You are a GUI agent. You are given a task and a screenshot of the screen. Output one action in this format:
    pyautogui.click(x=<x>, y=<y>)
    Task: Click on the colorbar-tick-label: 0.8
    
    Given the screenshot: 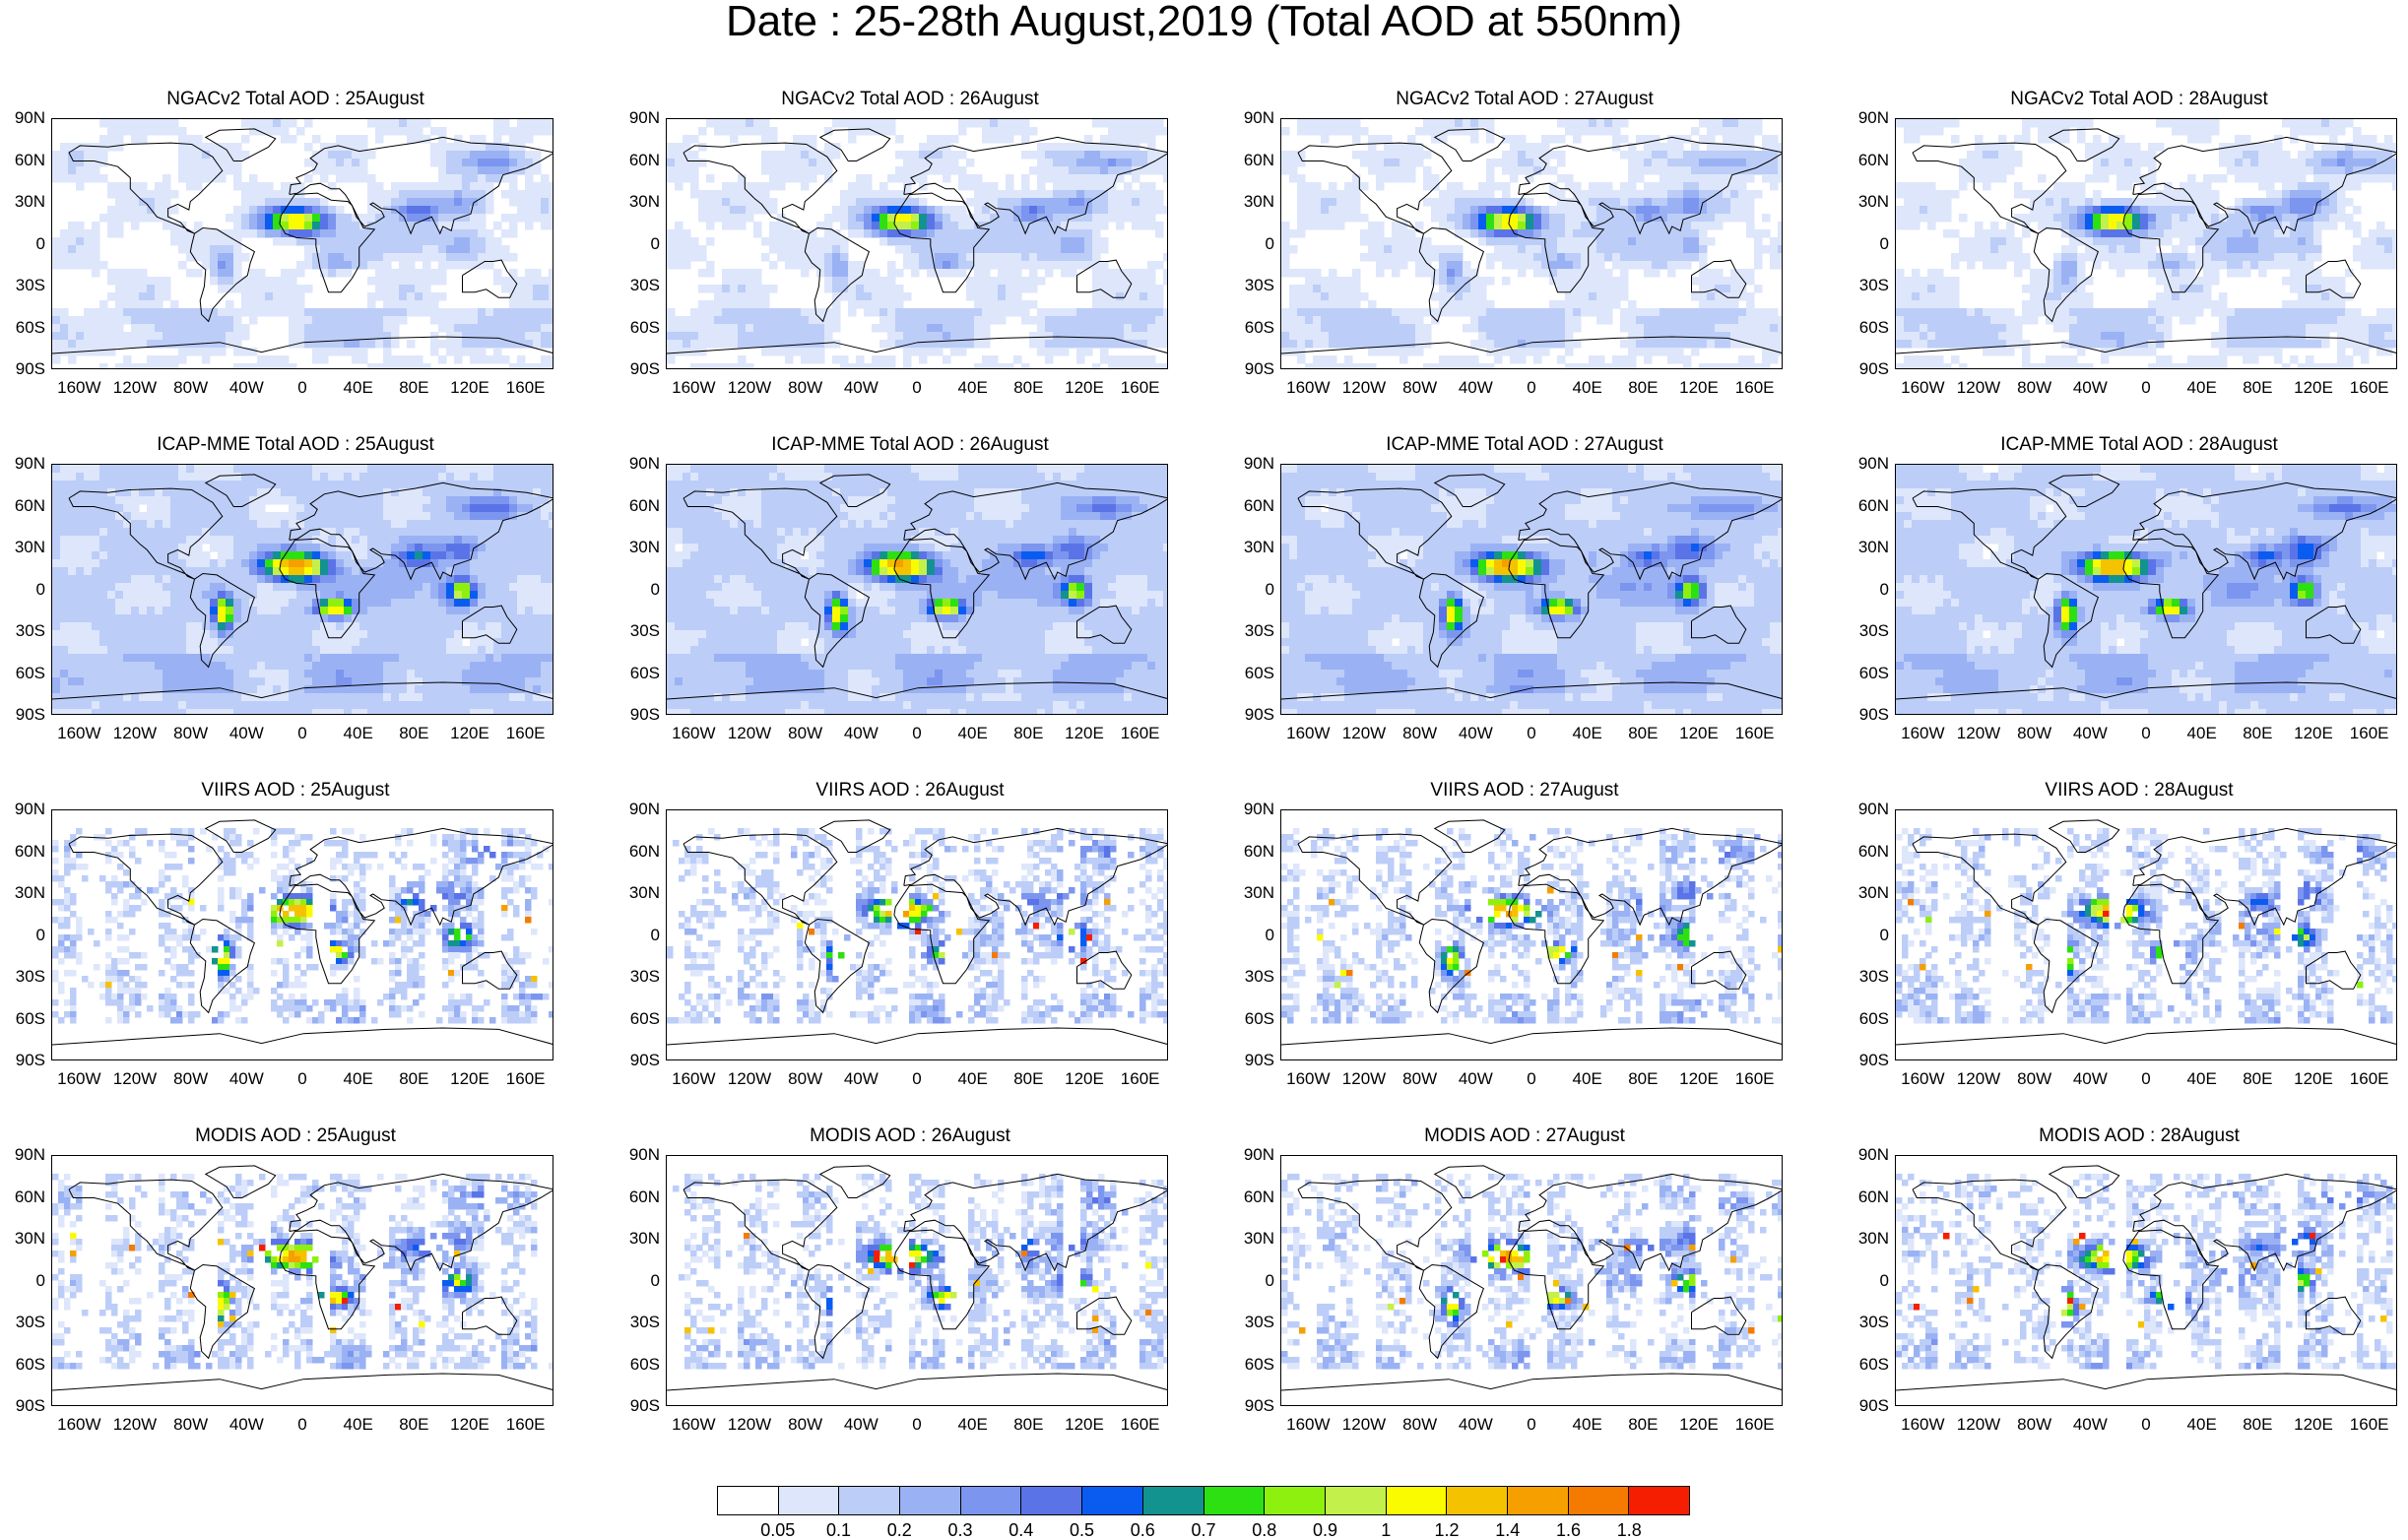 What is the action you would take?
    pyautogui.click(x=1264, y=1530)
    